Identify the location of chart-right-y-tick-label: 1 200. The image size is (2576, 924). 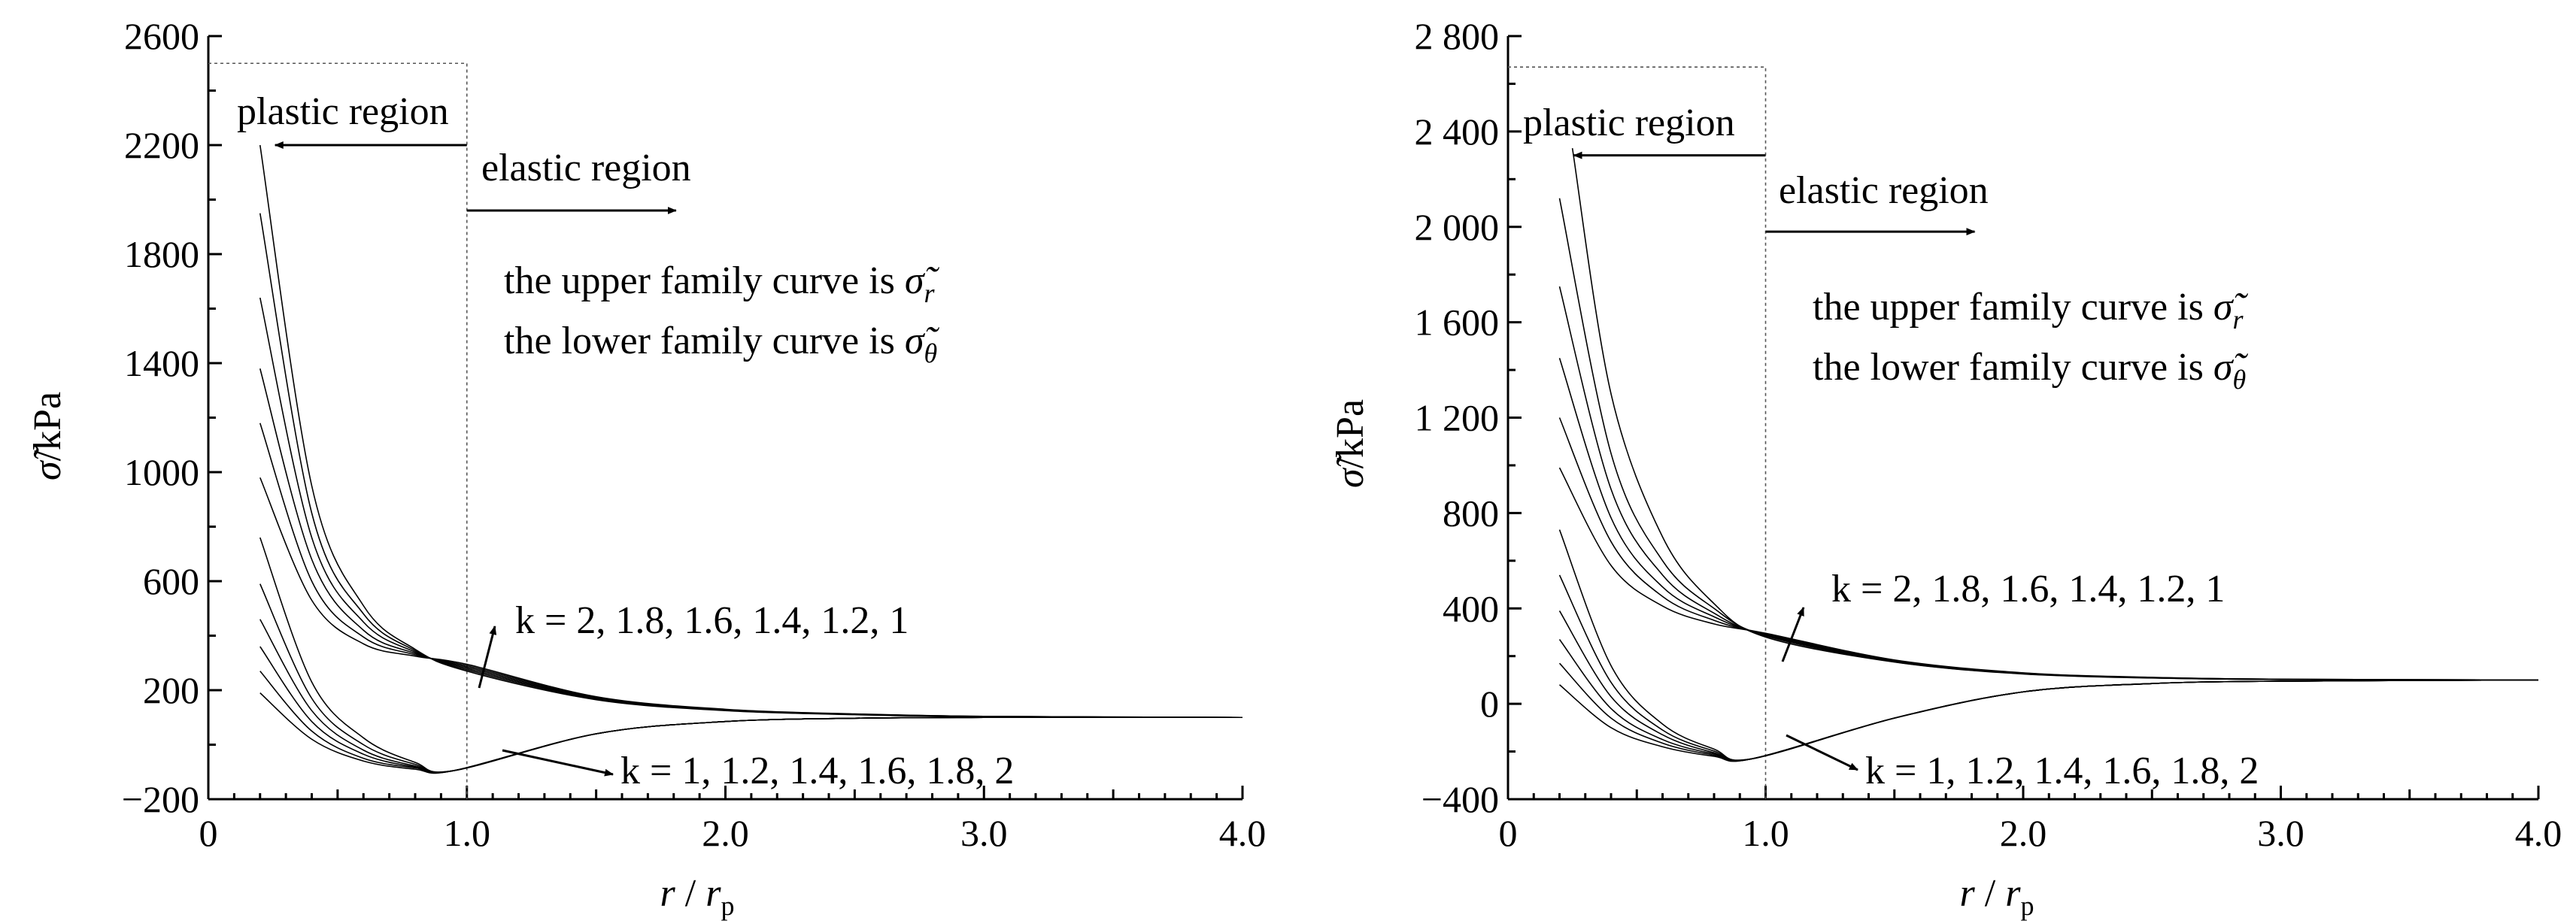
(1457, 418).